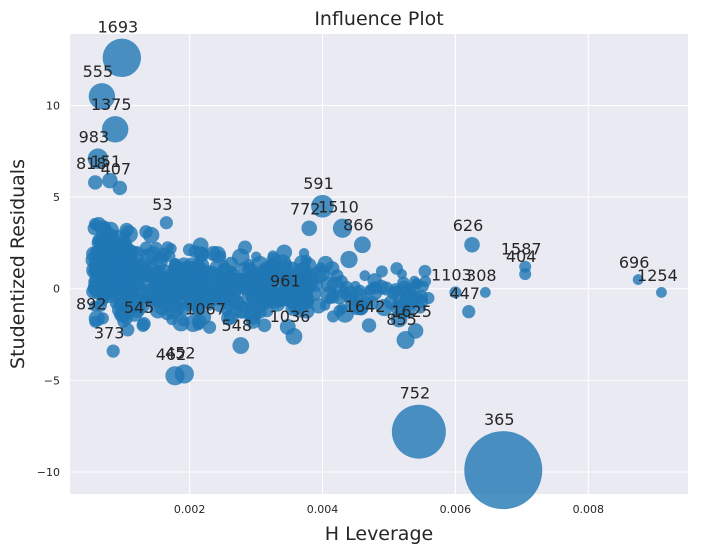  Describe the element at coordinates (162, 204) in the screenshot. I see `point-label-53: 53` at that location.